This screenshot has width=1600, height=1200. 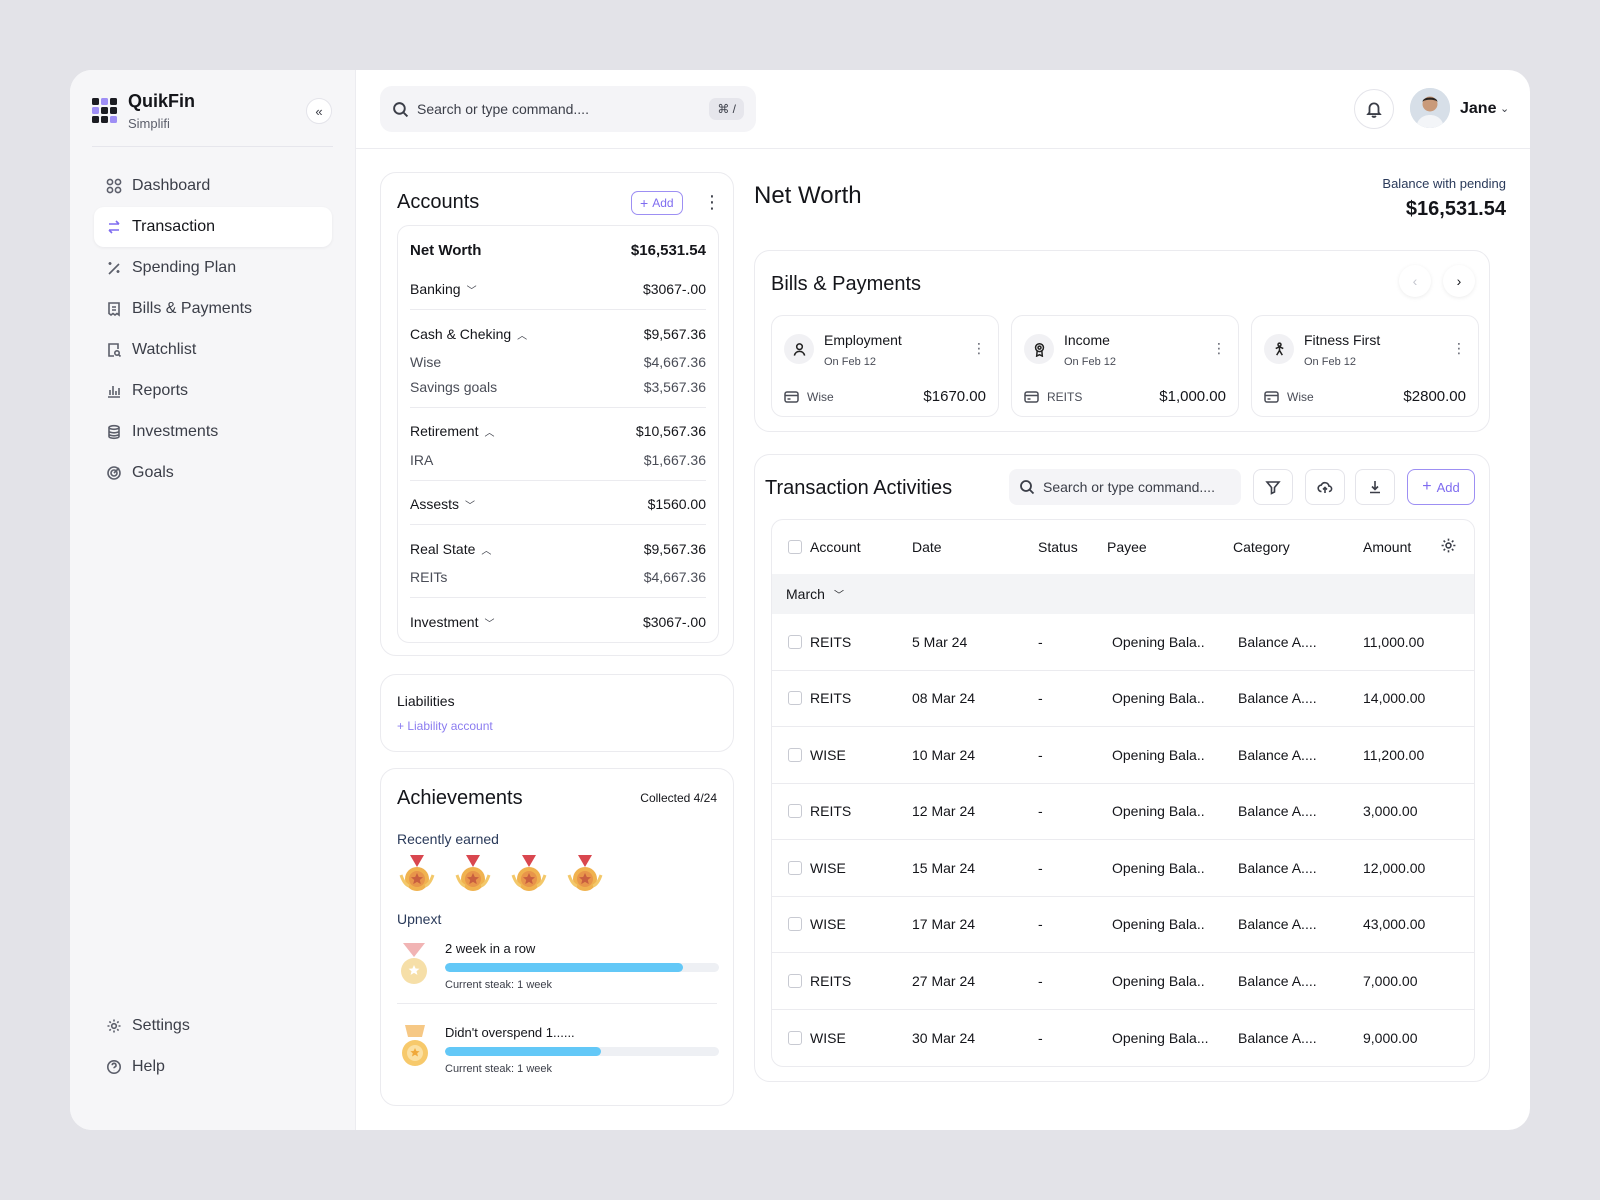 I want to click on table-settings-button, so click(x=1448, y=547).